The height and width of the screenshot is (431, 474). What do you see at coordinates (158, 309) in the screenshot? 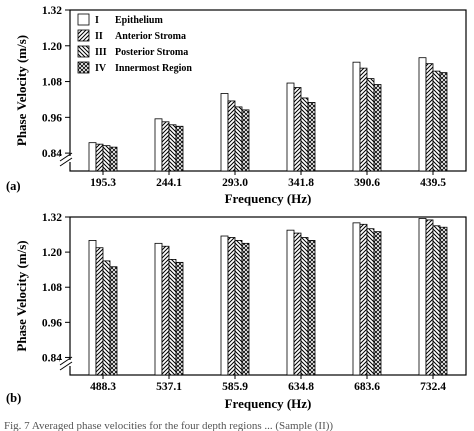
I see `bar-1-537.1` at bounding box center [158, 309].